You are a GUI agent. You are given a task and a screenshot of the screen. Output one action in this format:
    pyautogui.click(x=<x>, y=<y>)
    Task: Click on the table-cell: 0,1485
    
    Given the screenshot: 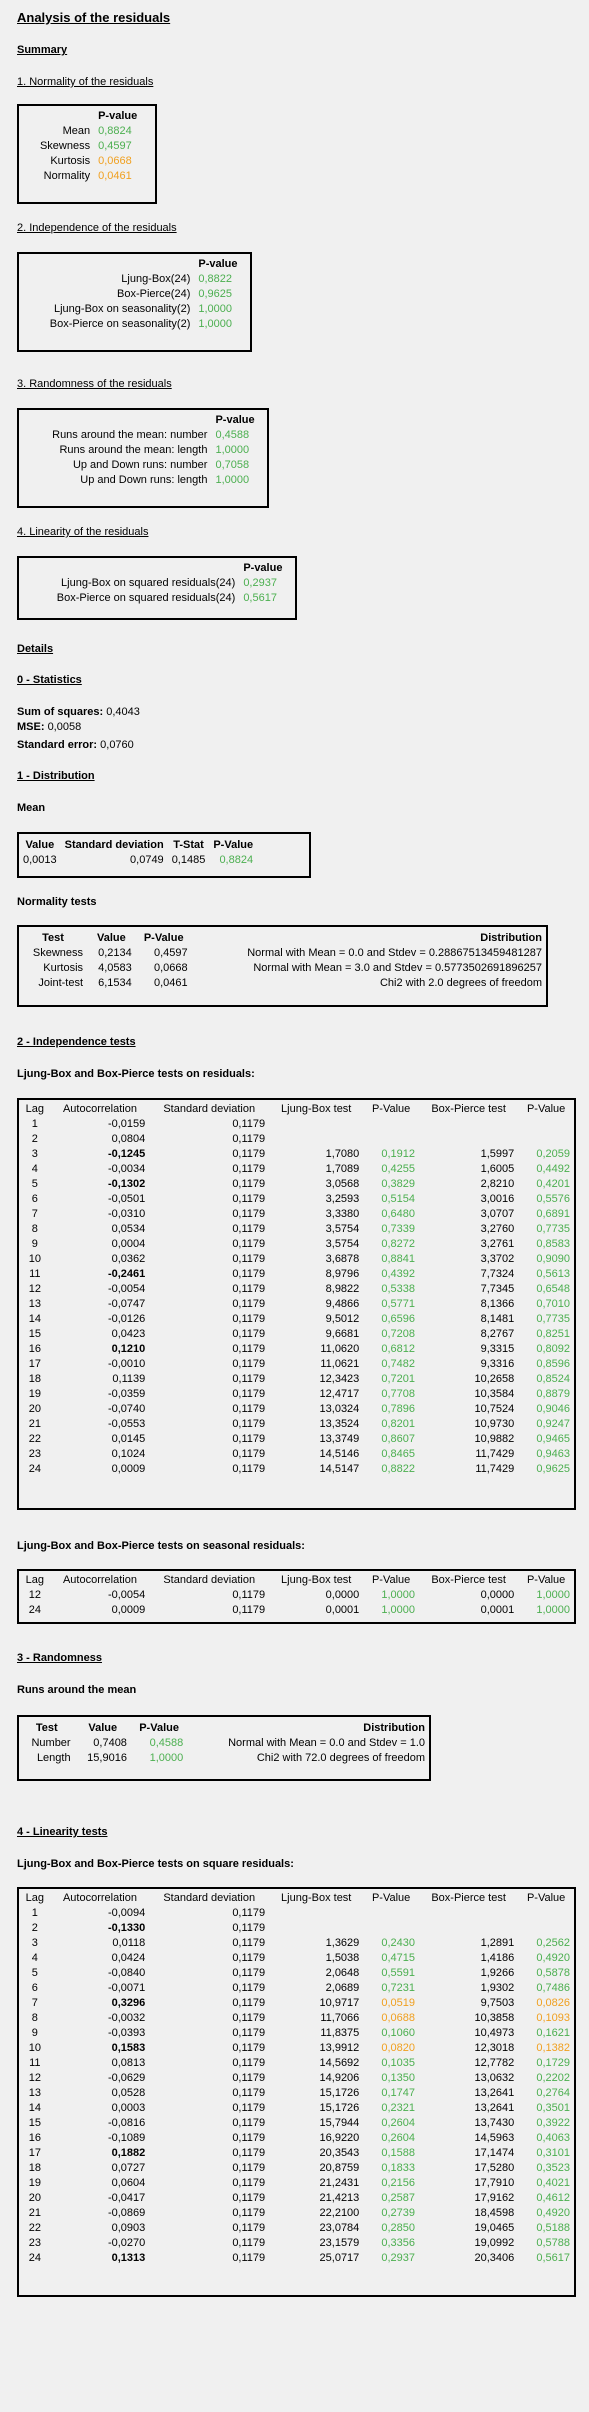 What is the action you would take?
    pyautogui.click(x=188, y=860)
    